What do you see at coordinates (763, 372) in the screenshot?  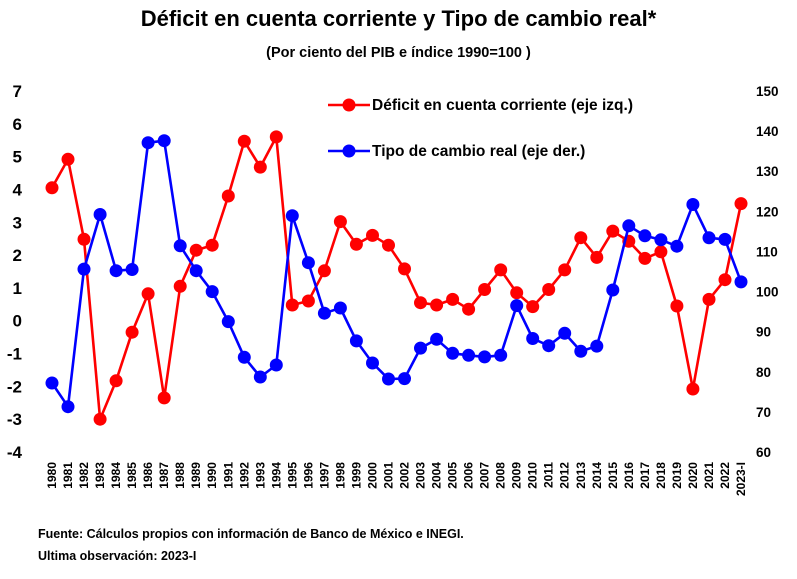 I see `right-tick-label: 80` at bounding box center [763, 372].